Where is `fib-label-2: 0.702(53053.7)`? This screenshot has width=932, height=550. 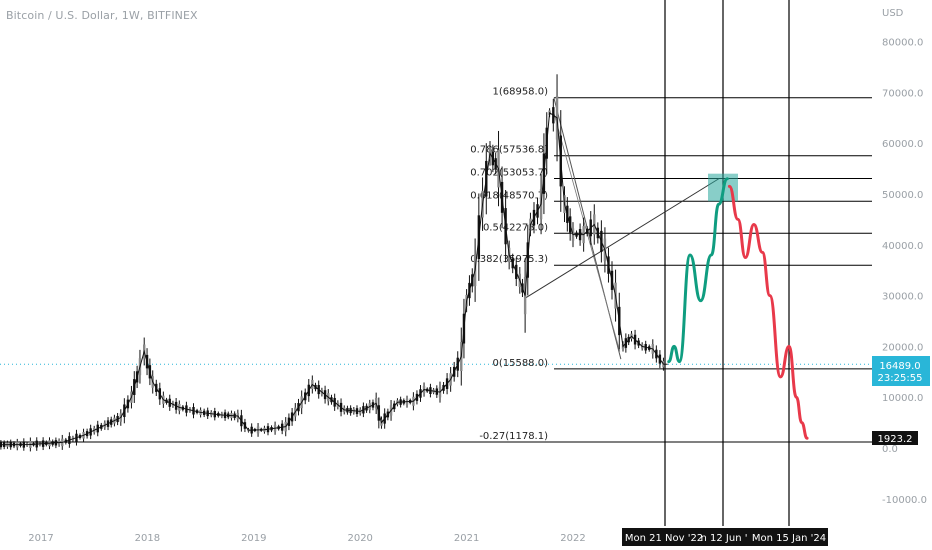
fib-label-2: 0.702(53053.7) is located at coordinates (509, 172).